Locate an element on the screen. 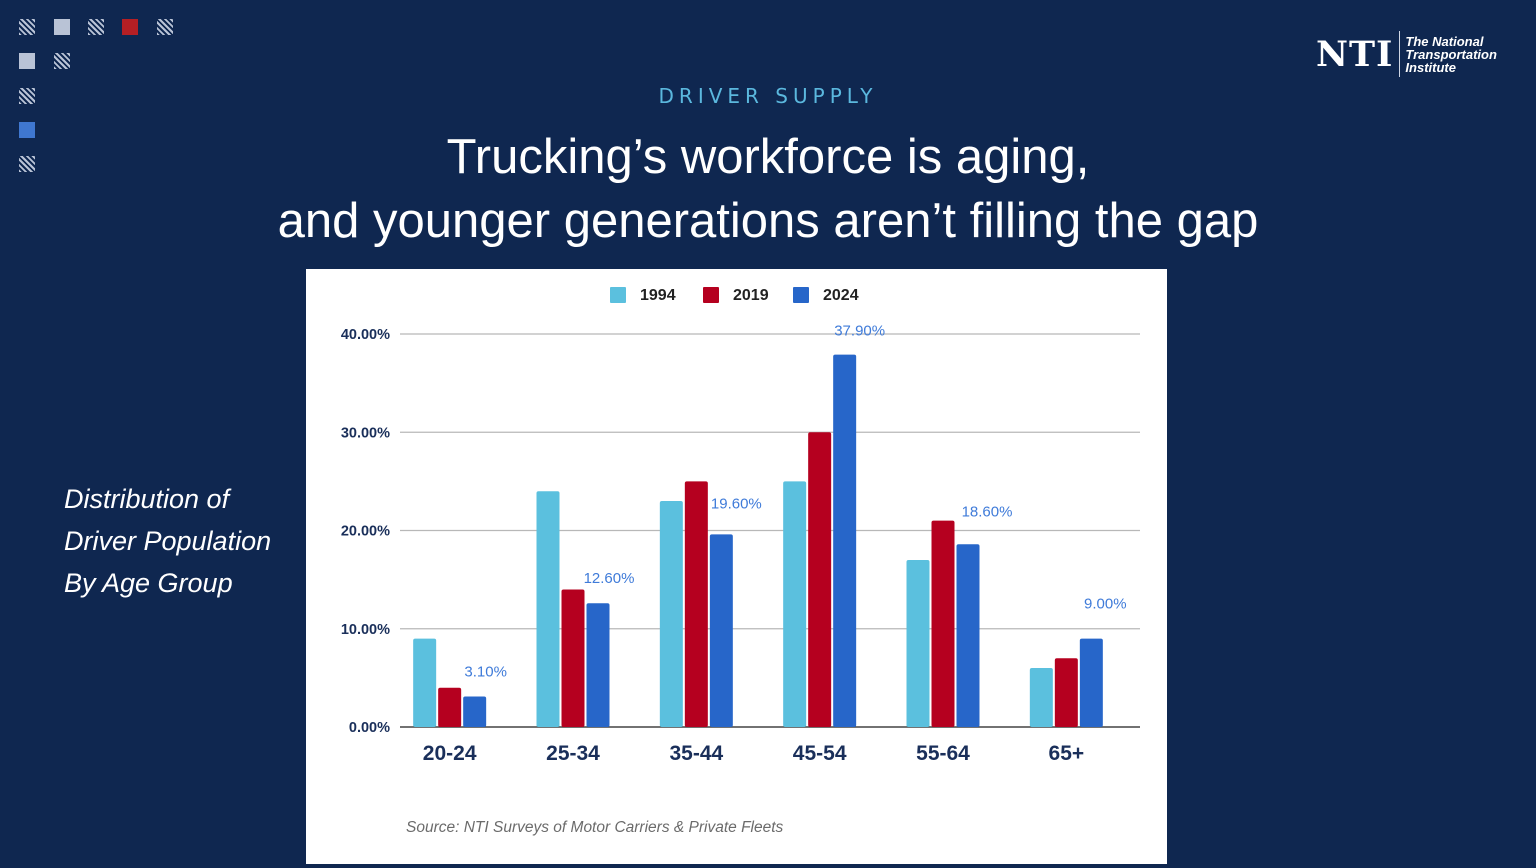 This screenshot has height=868, width=1536. data-label-25-34: 12.60% is located at coordinates (609, 578).